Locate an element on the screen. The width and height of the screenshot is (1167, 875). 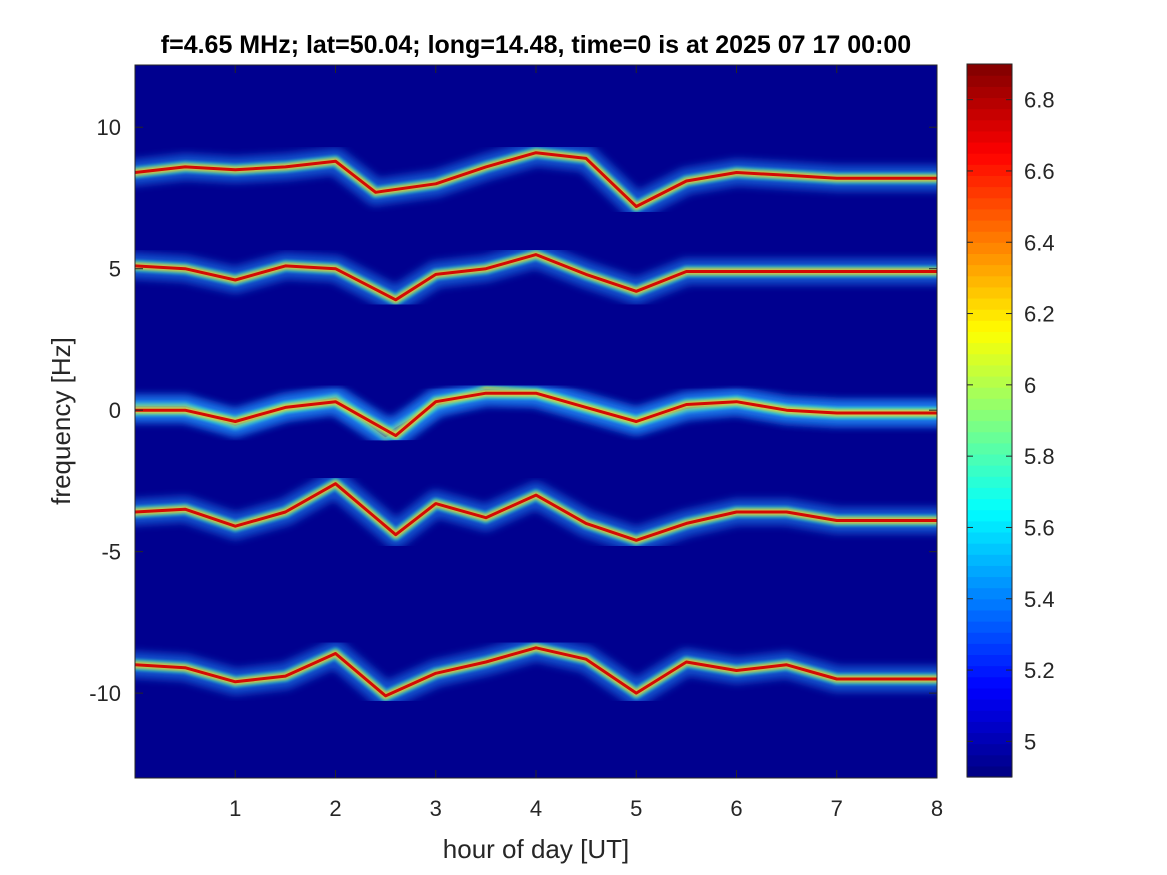
y-tick-label: -5 is located at coordinates (111, 552).